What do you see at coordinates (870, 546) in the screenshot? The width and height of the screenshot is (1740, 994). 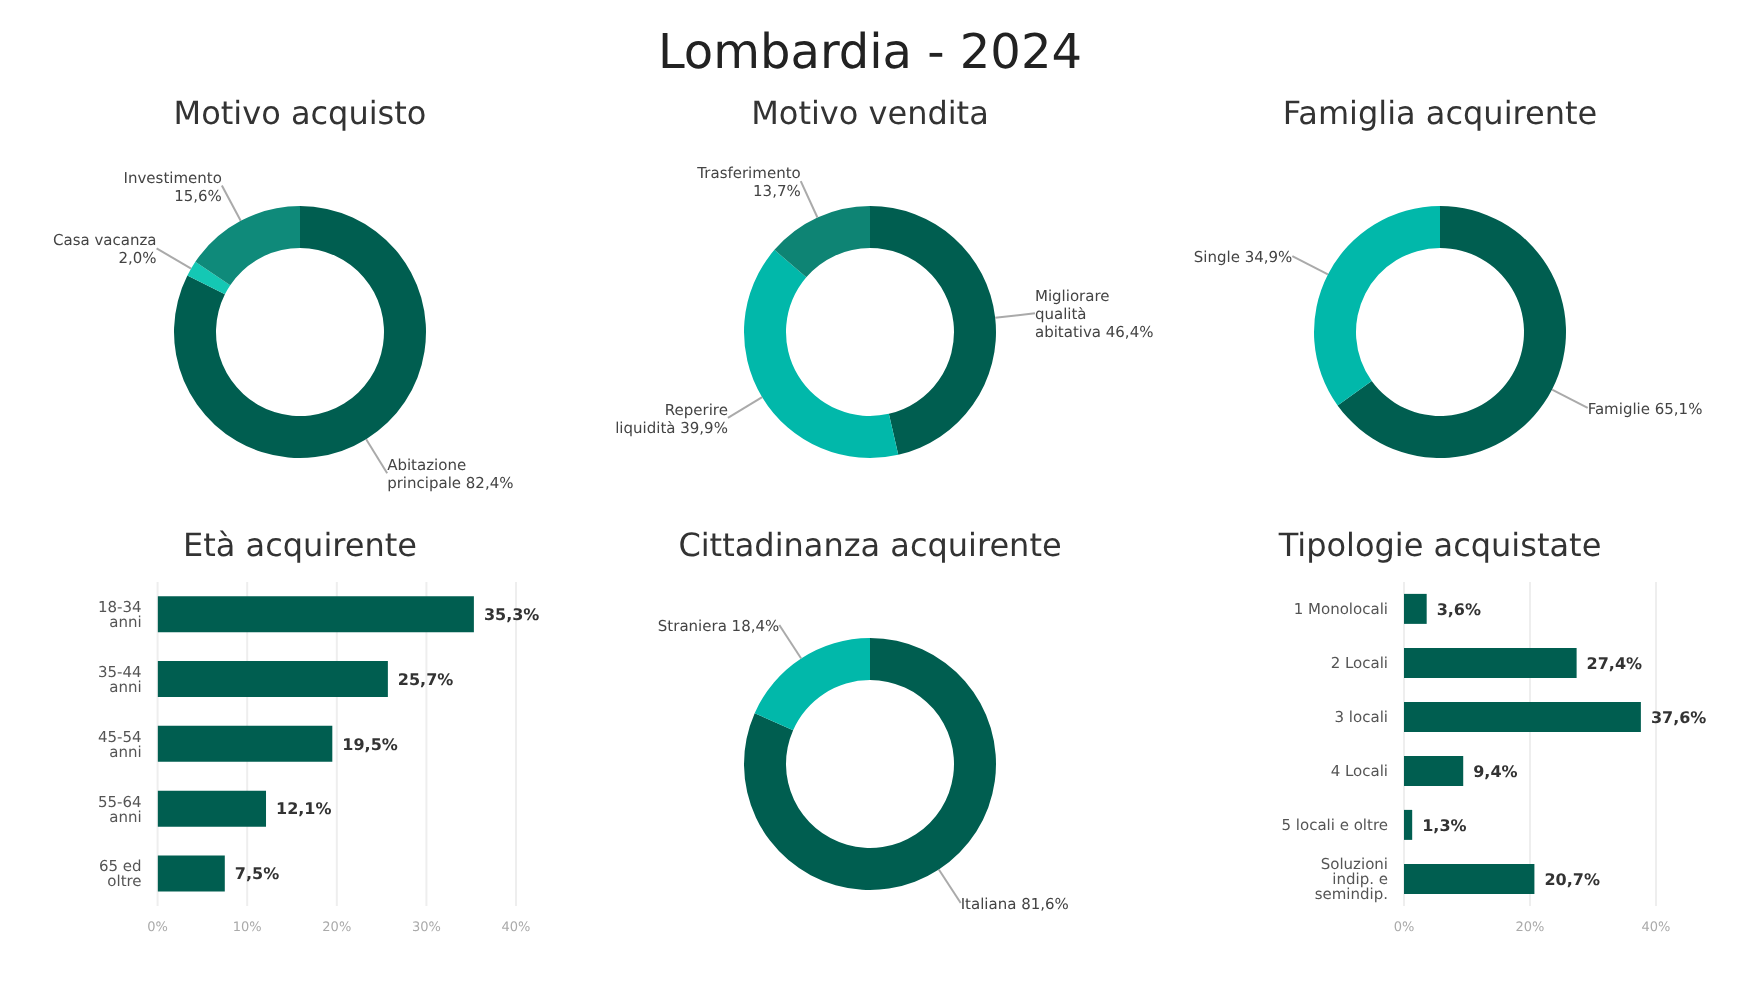 I see `chart-title: Cittadinanza acquirente` at bounding box center [870, 546].